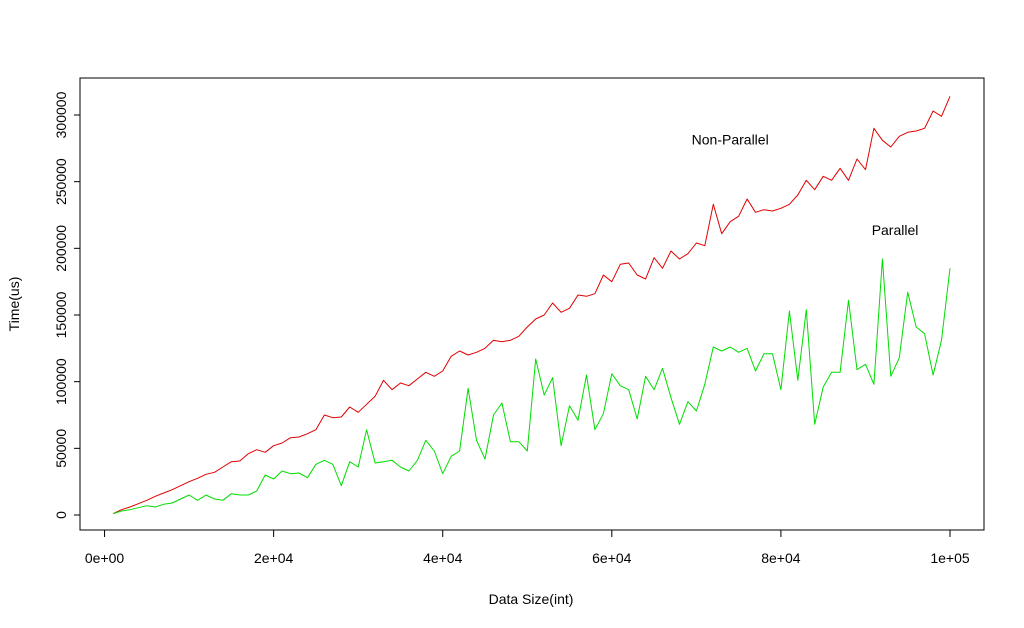 Image resolution: width=1024 pixels, height=628 pixels. What do you see at coordinates (443, 558) in the screenshot?
I see `x-tick-label: 4e+04` at bounding box center [443, 558].